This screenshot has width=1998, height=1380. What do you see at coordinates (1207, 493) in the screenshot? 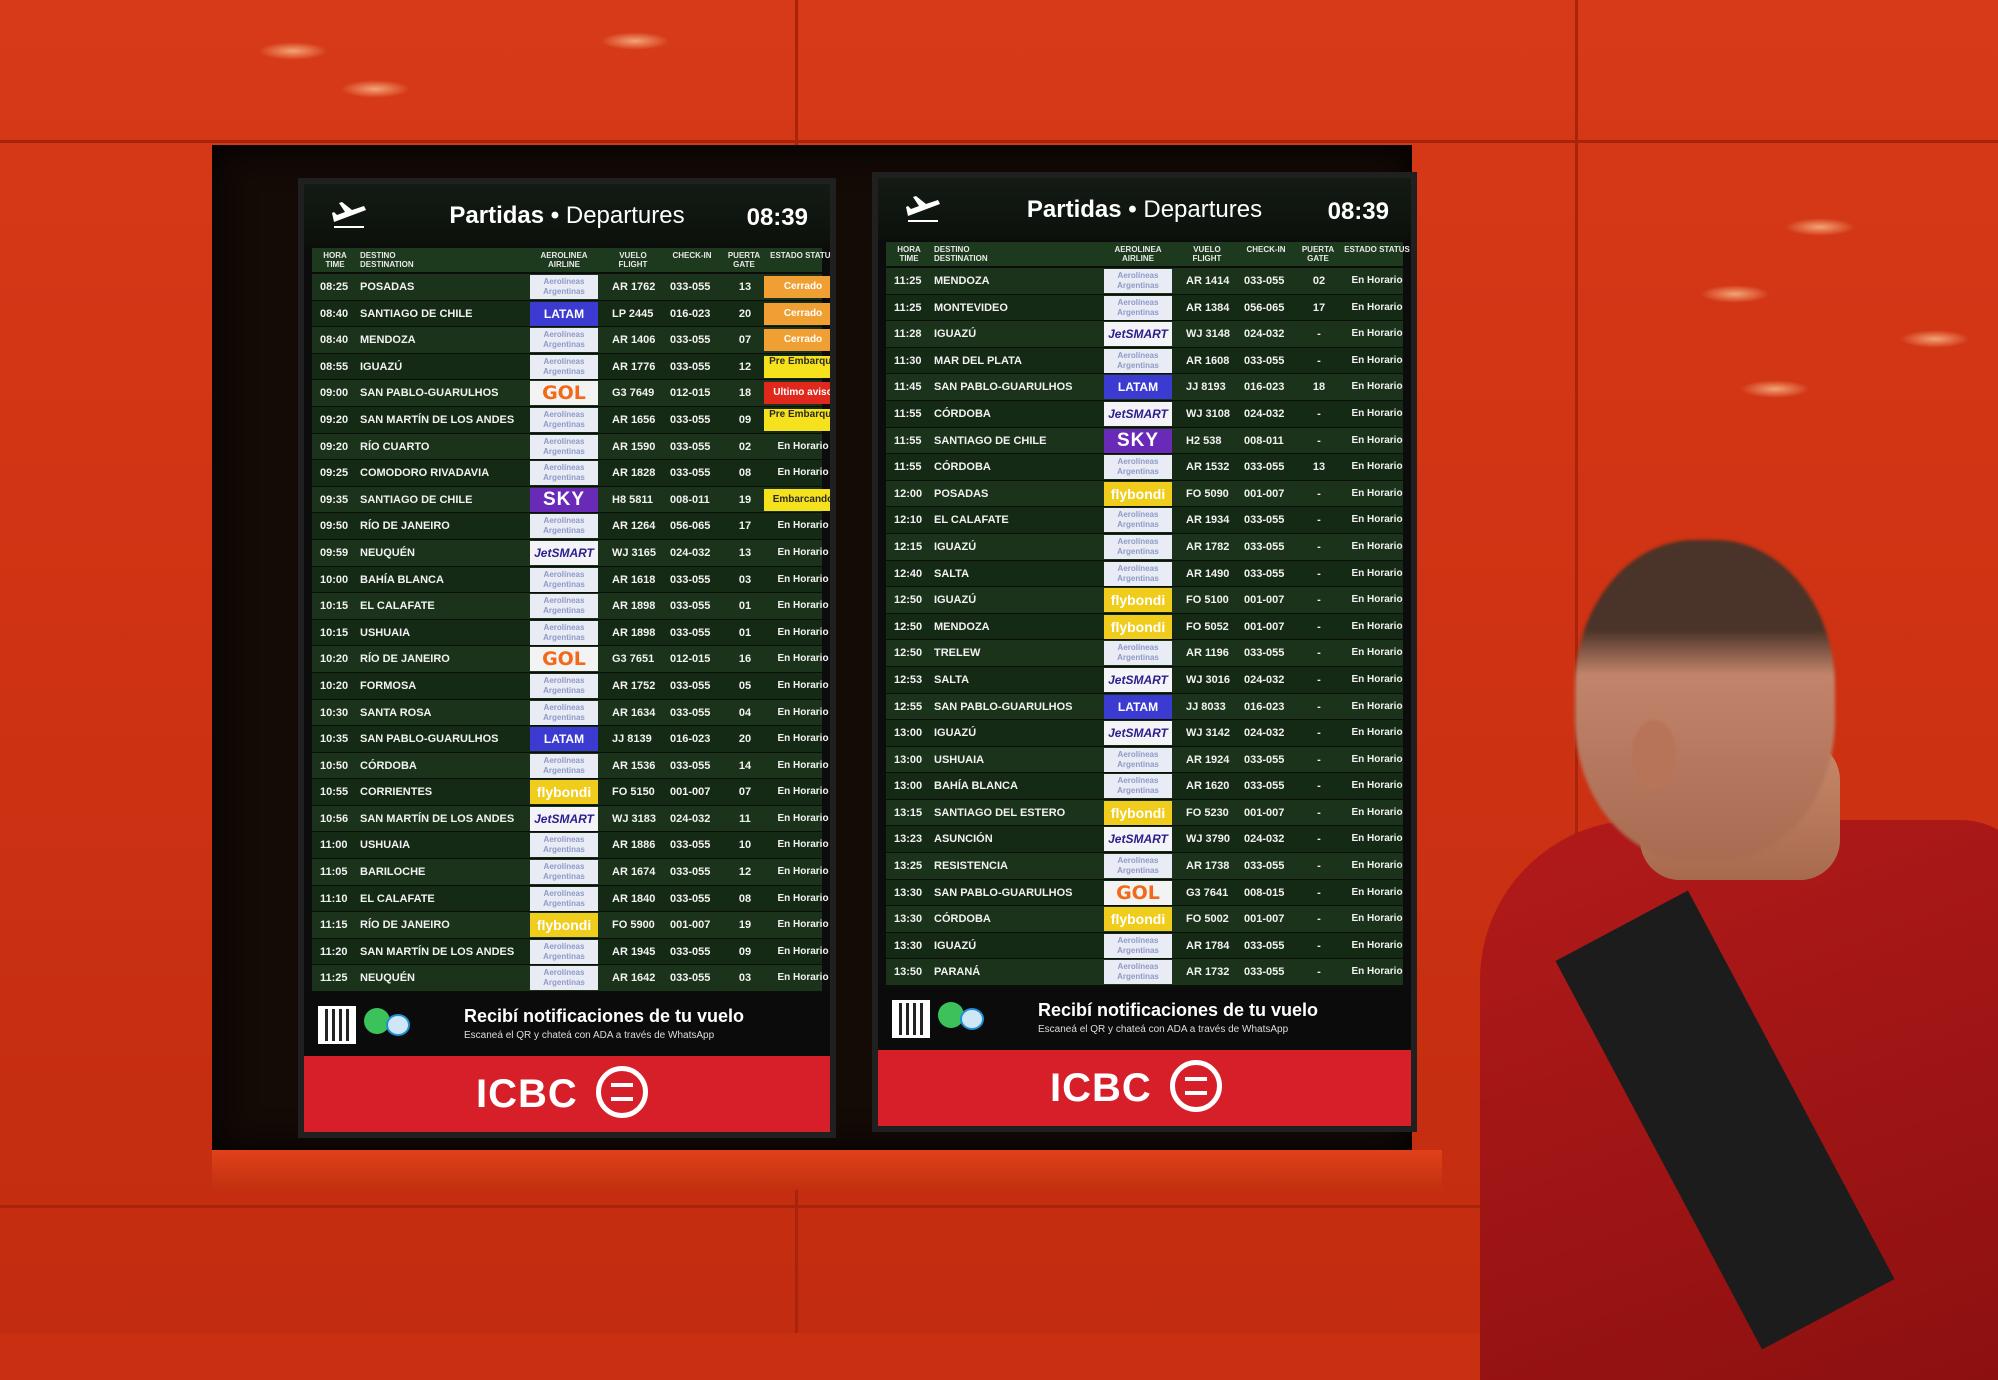
I see `flight-number: FO 5090` at bounding box center [1207, 493].